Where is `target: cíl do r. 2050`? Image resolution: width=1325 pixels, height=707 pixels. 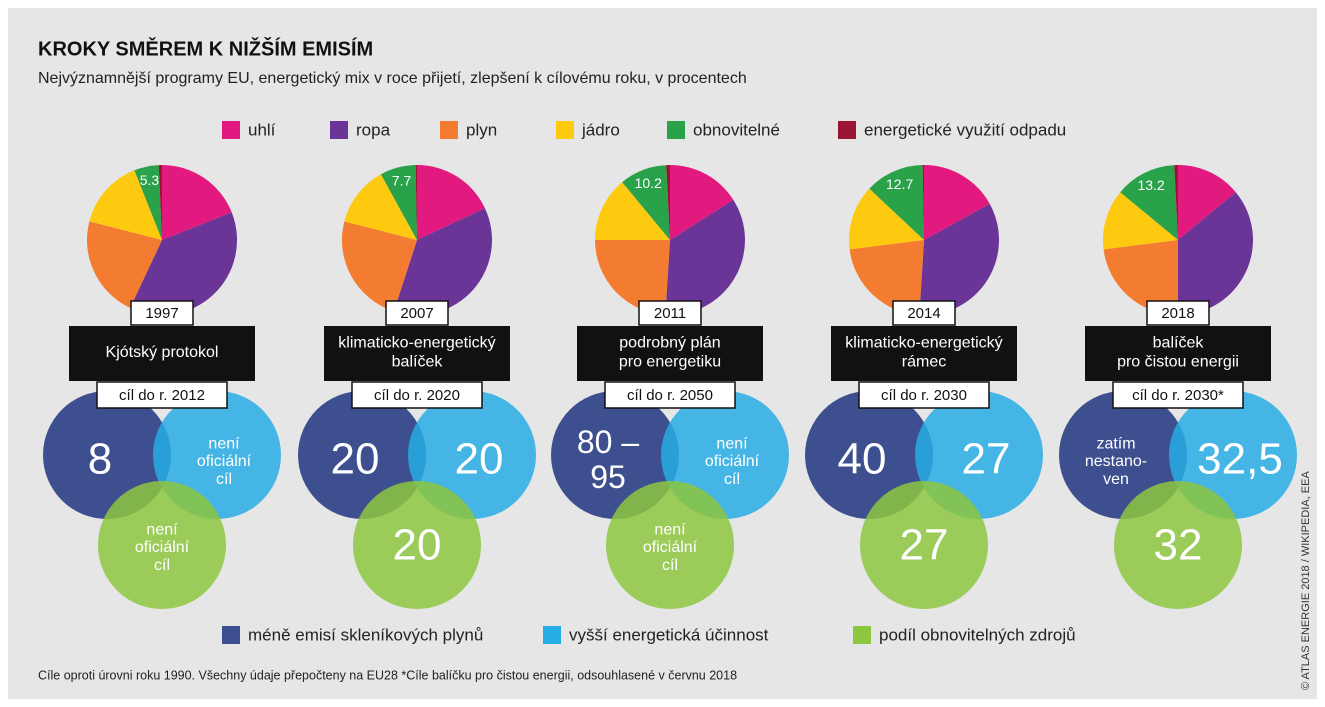
target: cíl do r. 2050 is located at coordinates (670, 395).